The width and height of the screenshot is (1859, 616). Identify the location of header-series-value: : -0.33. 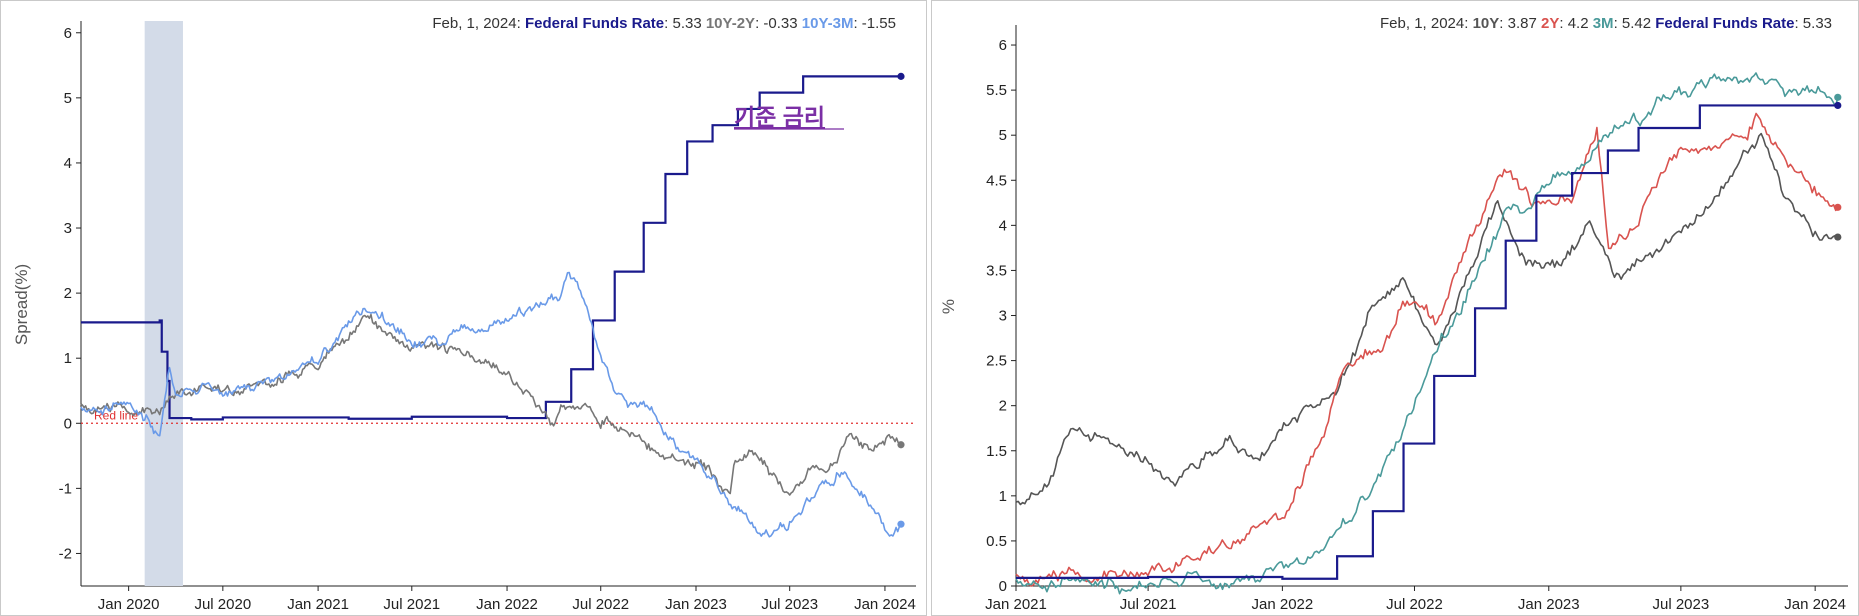
(778, 23).